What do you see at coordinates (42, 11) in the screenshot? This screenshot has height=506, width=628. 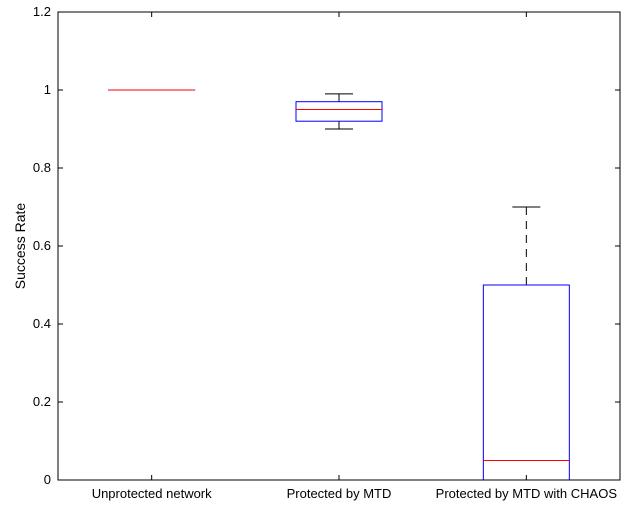 I see `y-tick-label: 1.2` at bounding box center [42, 11].